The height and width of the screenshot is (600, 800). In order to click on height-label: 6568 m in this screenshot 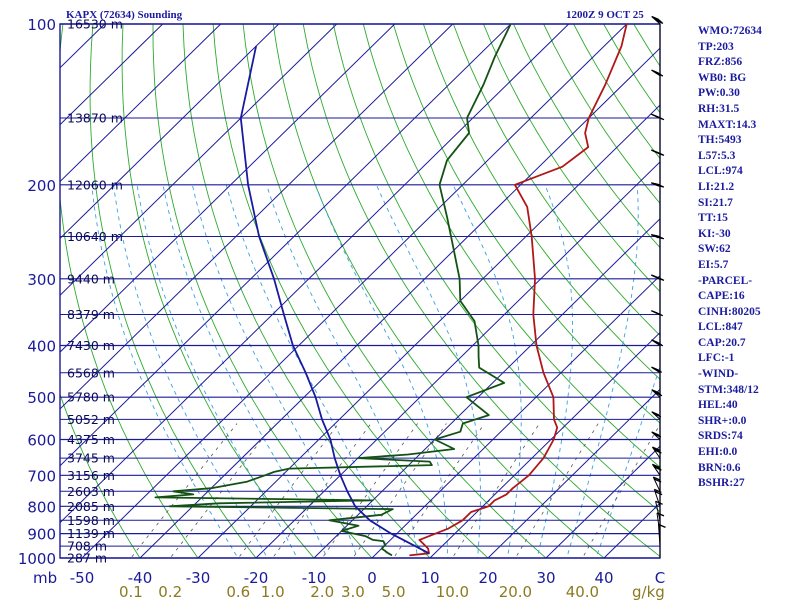, I will do `click(91, 372)`.